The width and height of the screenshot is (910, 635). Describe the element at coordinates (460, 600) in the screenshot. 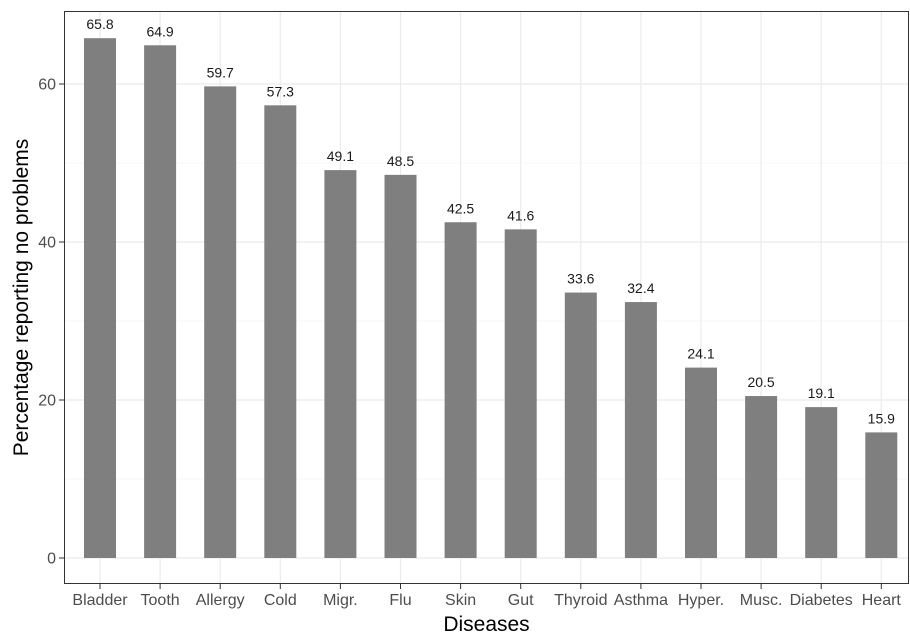

I see `x-tick-label: Skin` at that location.